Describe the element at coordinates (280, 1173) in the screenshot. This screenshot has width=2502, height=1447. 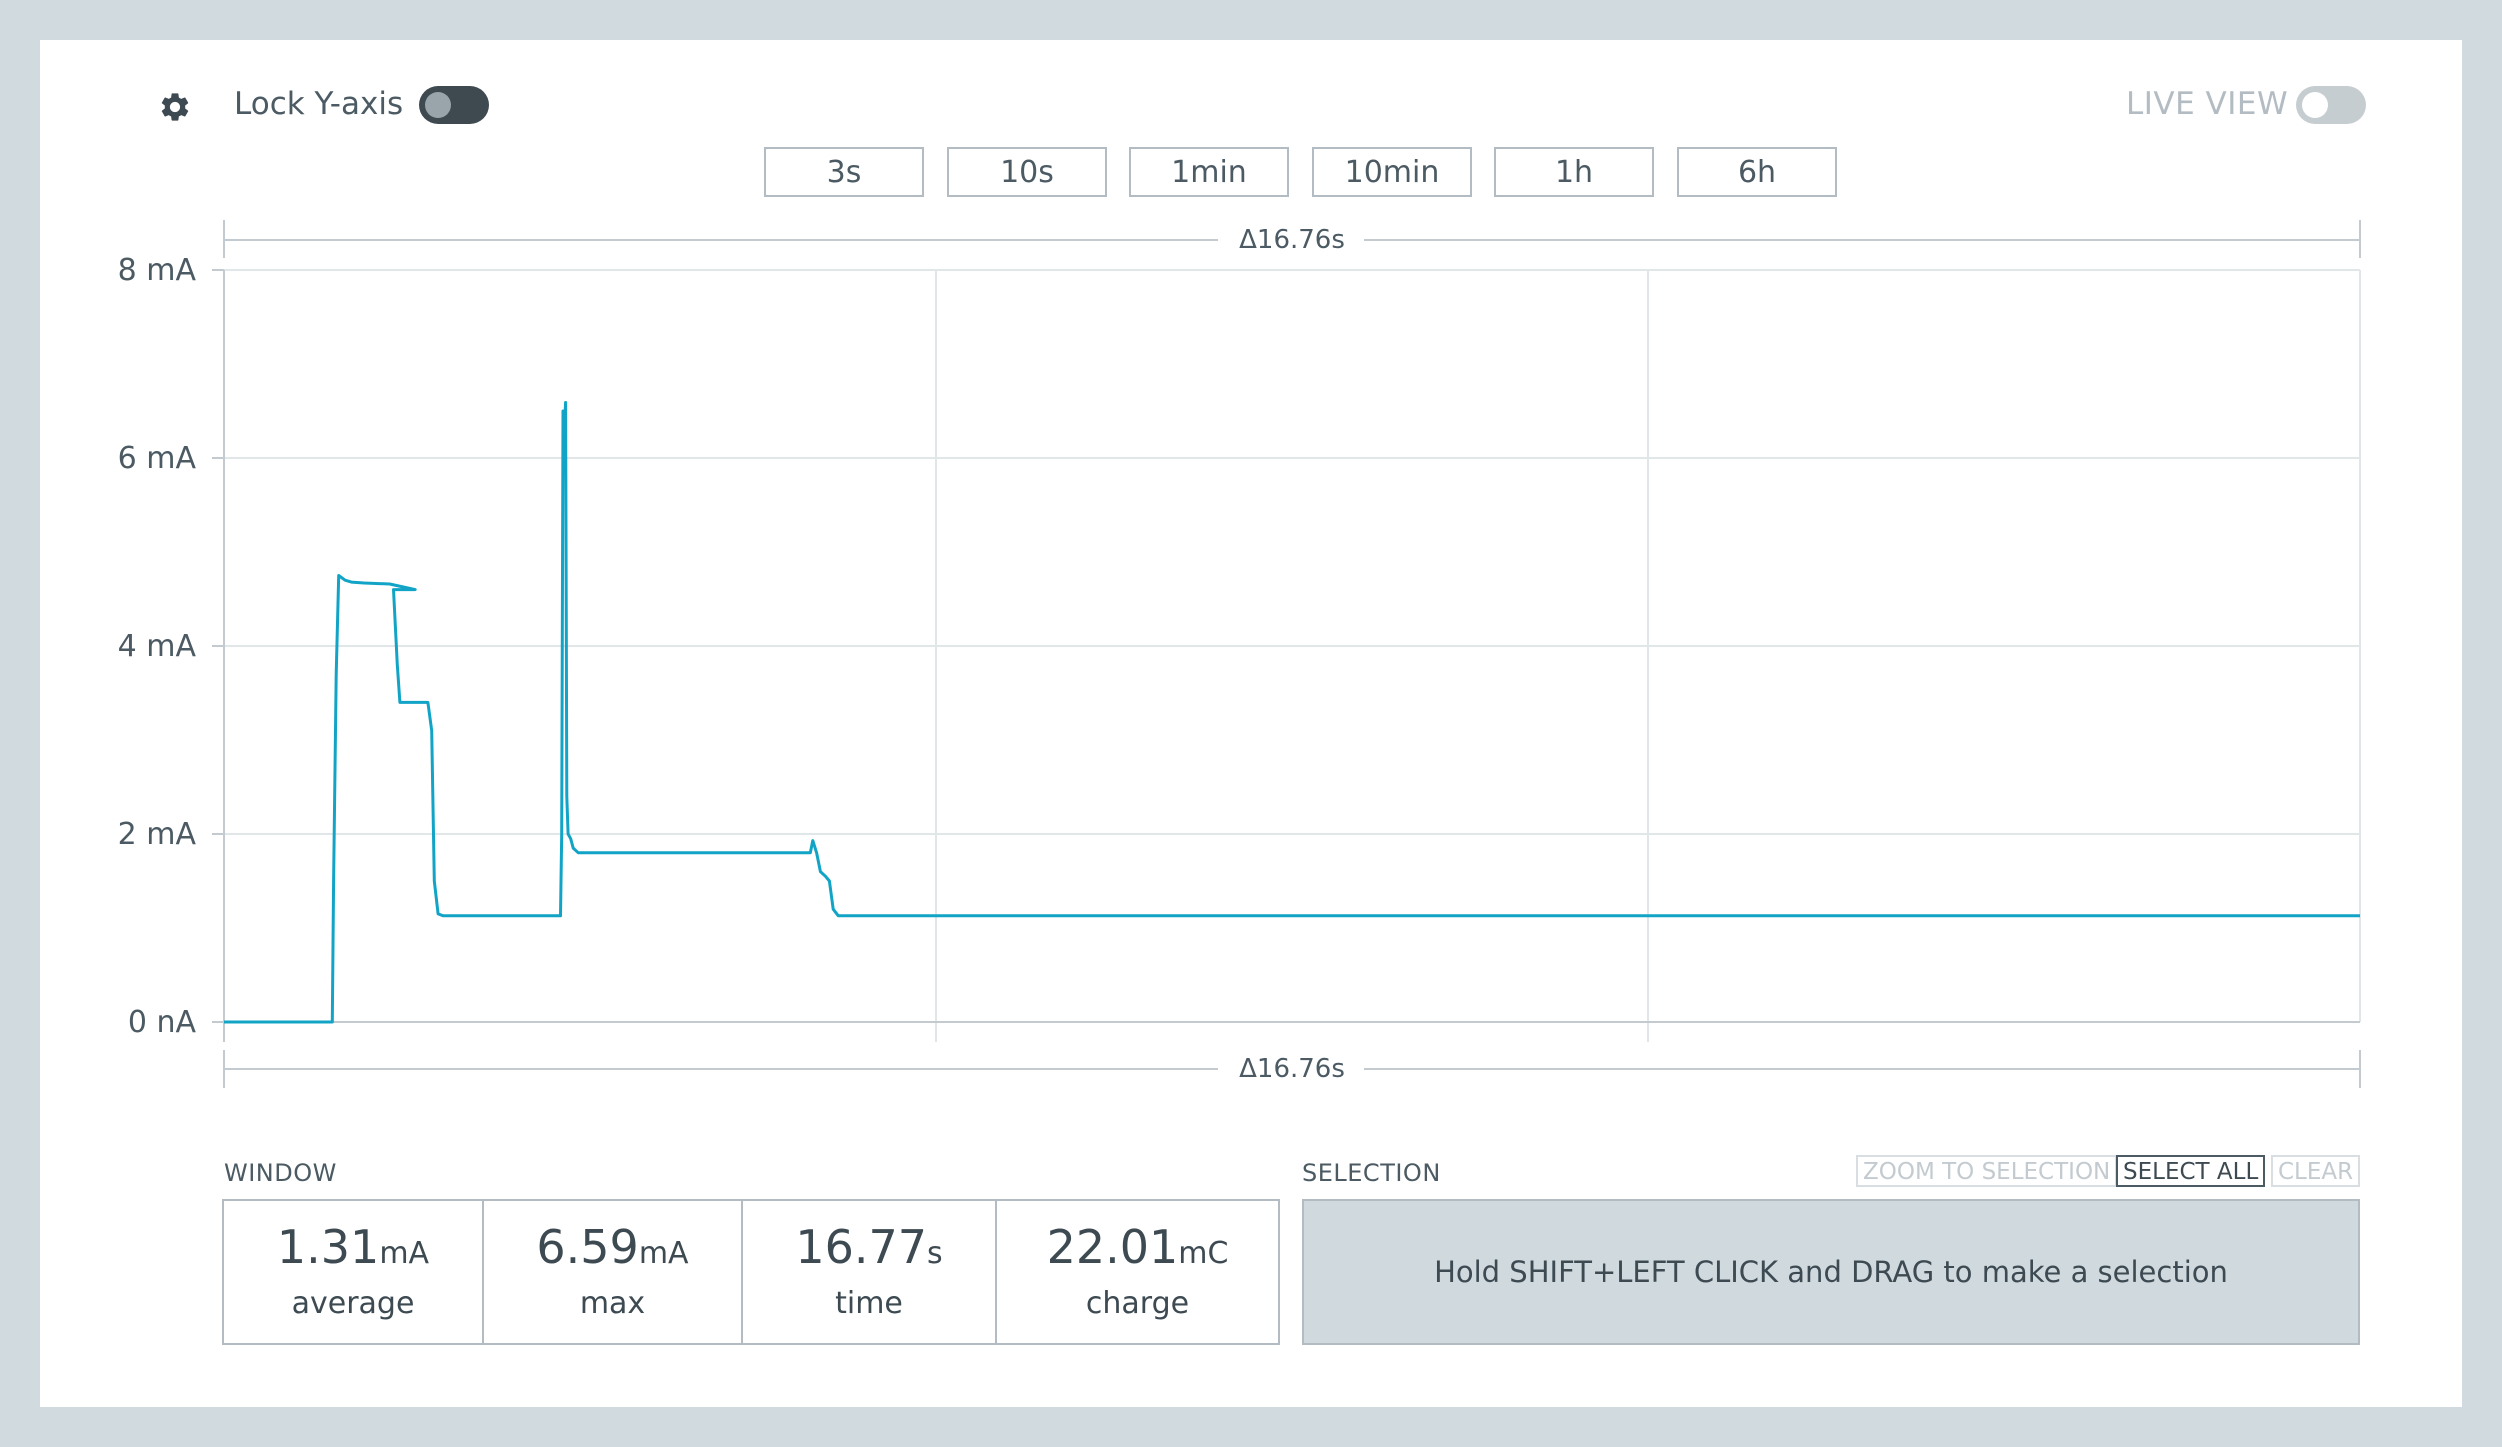
I see `window-label: WINDOW` at that location.